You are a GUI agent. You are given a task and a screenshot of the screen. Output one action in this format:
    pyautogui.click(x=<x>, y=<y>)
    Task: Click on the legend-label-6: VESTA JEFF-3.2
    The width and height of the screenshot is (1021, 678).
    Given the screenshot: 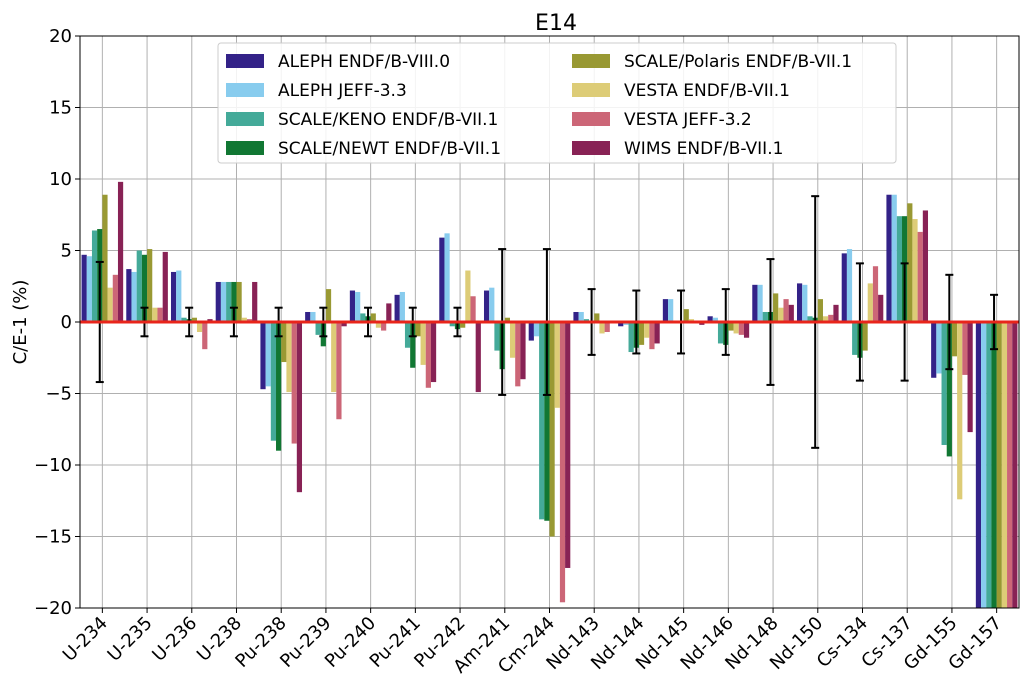 What is the action you would take?
    pyautogui.click(x=688, y=120)
    